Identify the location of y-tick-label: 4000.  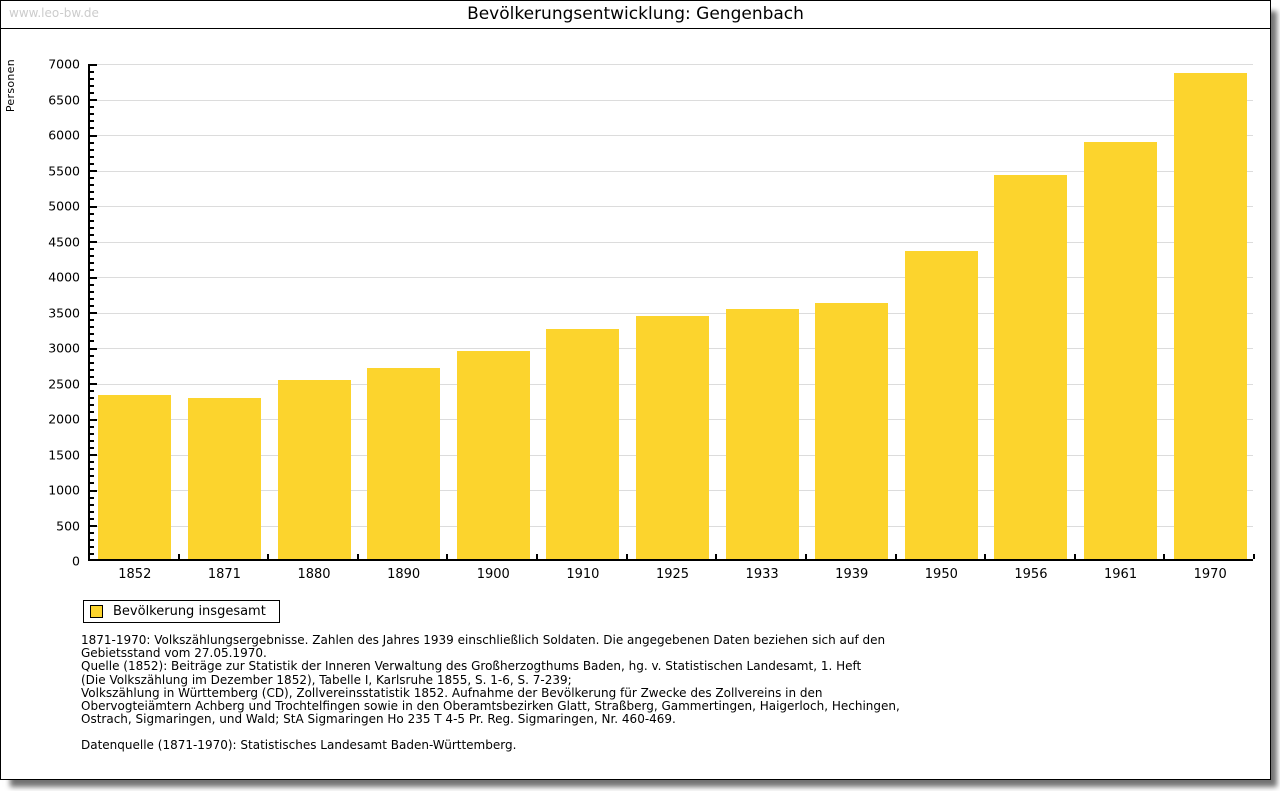
(64, 277).